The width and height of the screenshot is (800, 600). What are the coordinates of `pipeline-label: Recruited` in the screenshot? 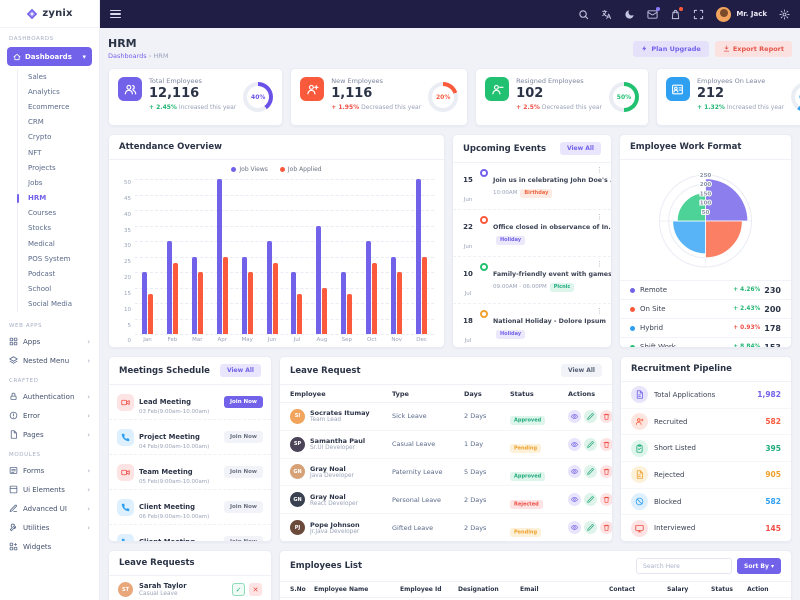 It's located at (671, 421).